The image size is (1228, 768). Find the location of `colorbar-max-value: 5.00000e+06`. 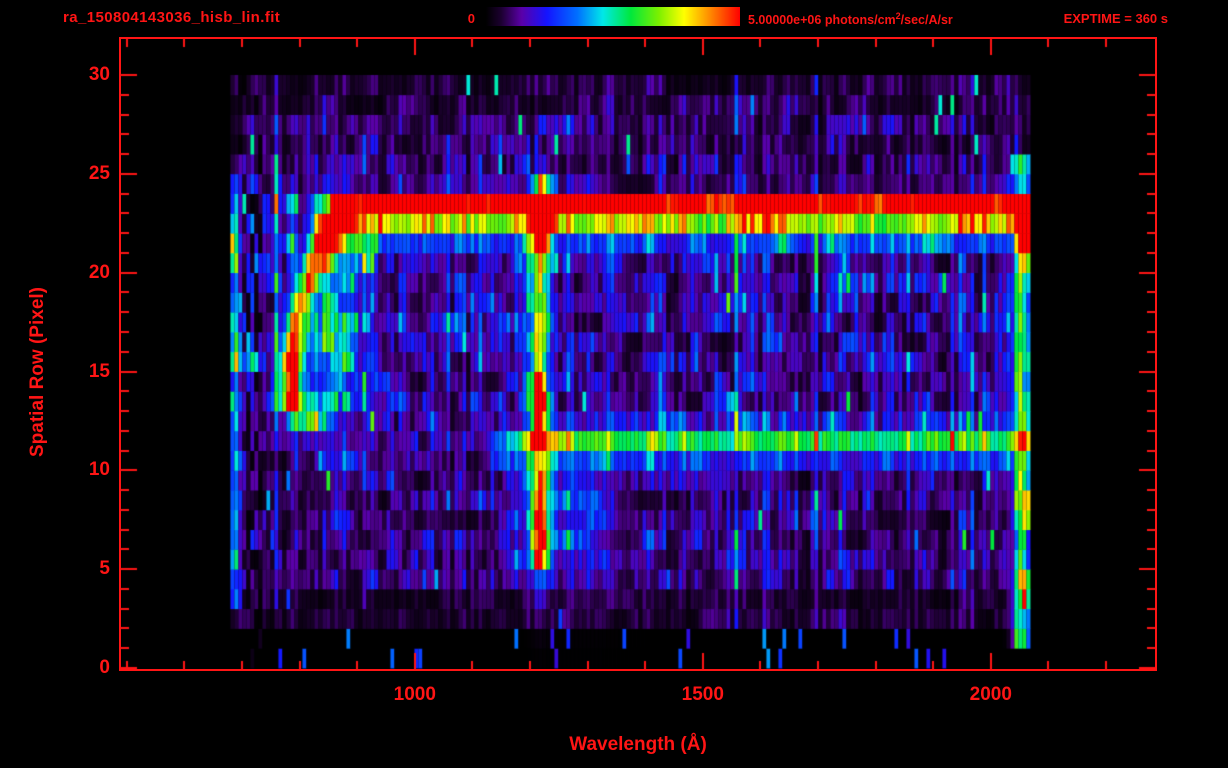

colorbar-max-value: 5.00000e+06 is located at coordinates (785, 20).